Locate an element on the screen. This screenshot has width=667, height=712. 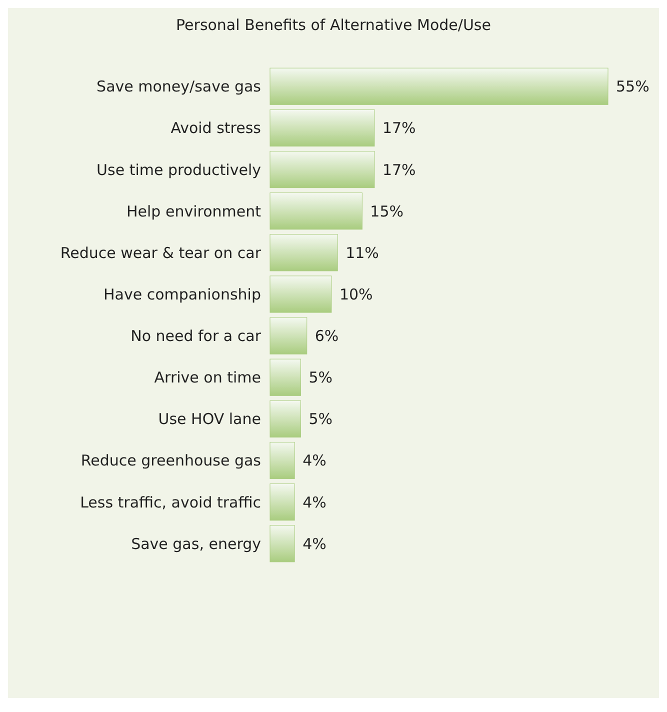
y-tick-label: Help environment is located at coordinates (194, 211).